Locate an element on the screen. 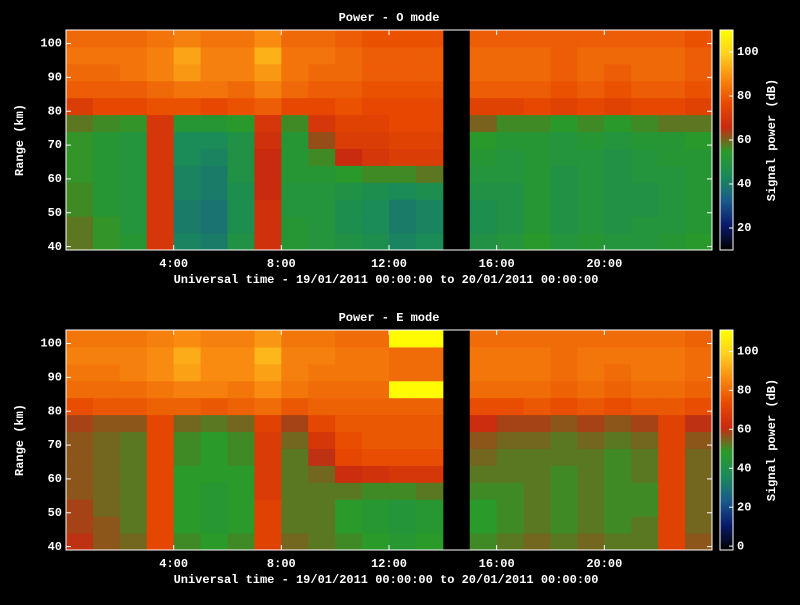  y-tick-label: 50 is located at coordinates (55, 513).